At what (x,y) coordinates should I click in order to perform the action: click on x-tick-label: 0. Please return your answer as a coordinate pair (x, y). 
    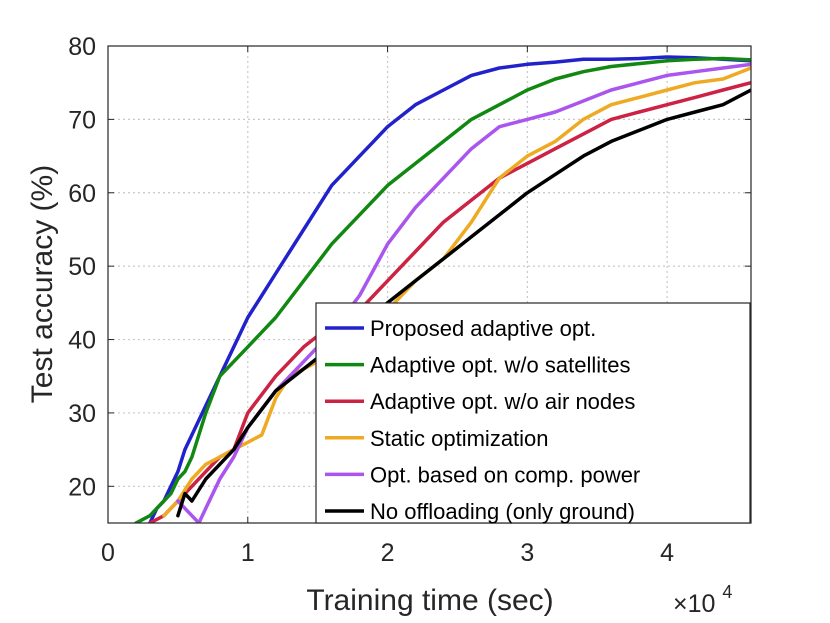
    Looking at the image, I should click on (108, 553).